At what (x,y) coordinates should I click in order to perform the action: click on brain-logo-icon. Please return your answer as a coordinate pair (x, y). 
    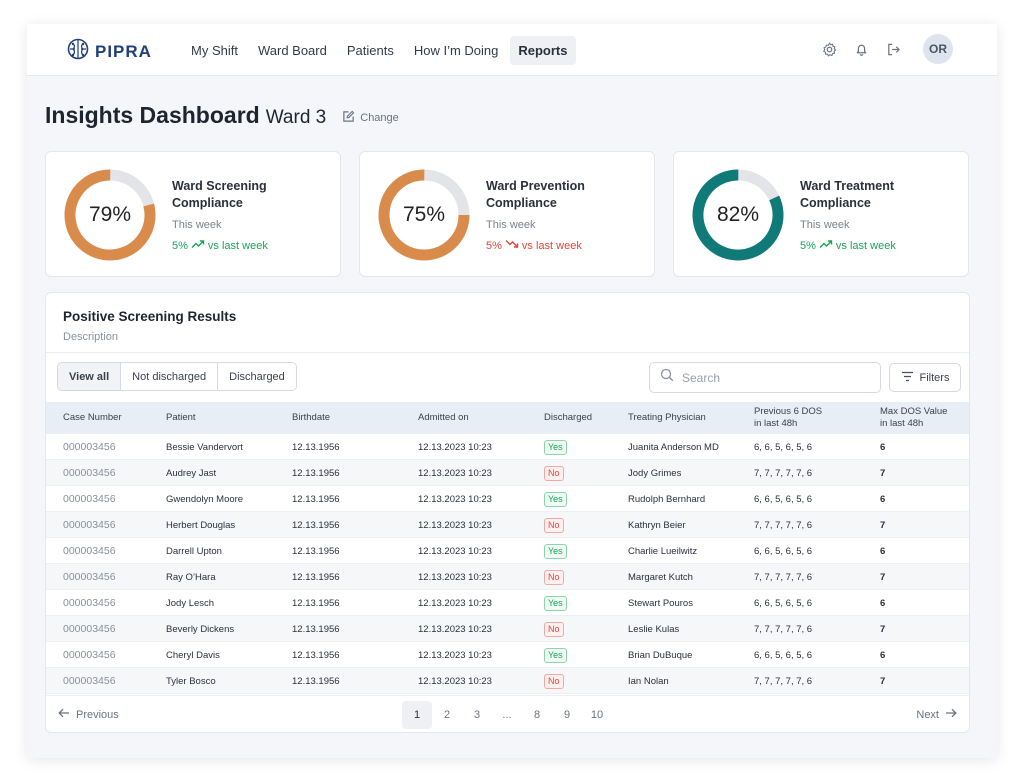
    Looking at the image, I should click on (78, 51).